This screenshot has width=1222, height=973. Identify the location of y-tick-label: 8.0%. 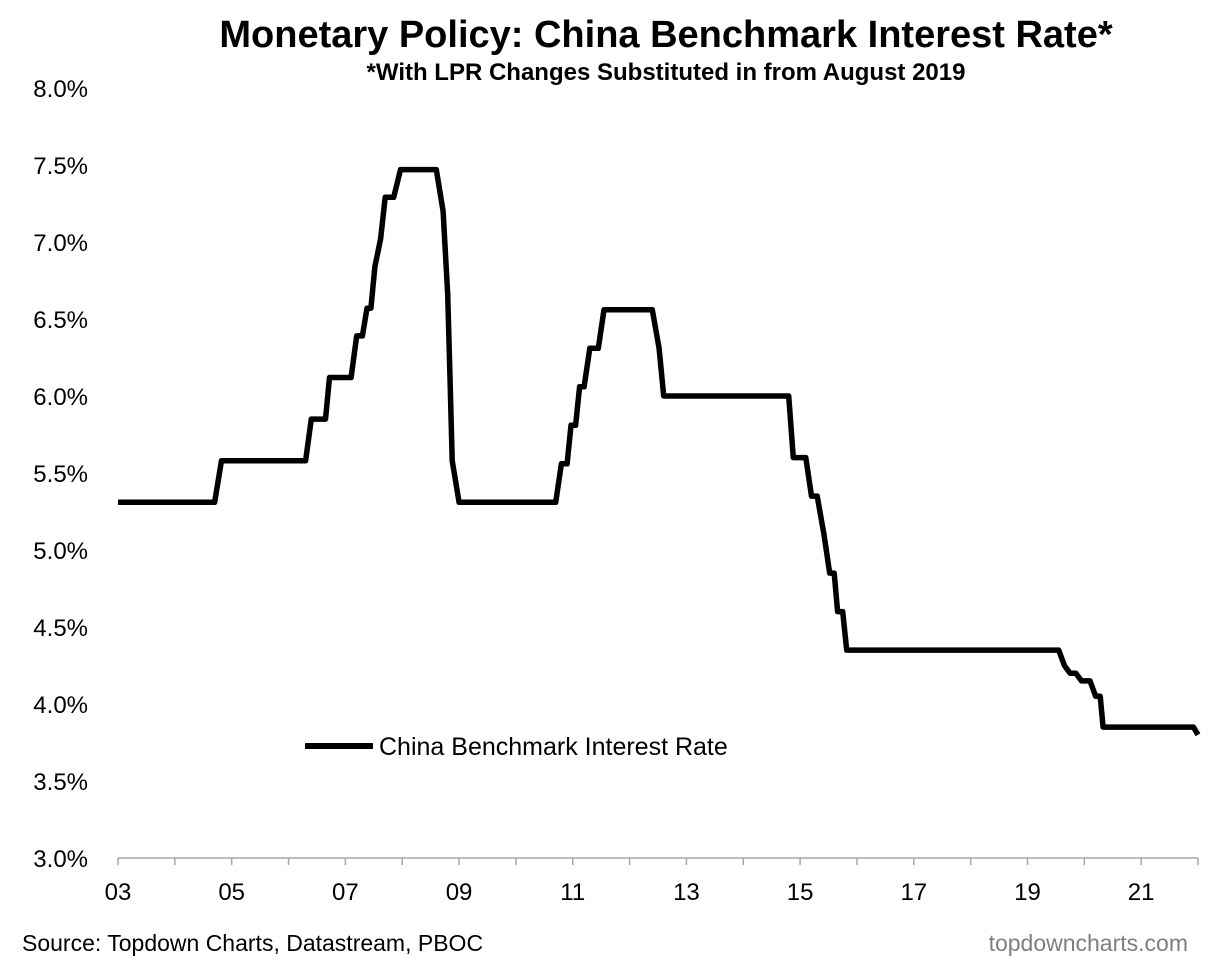
(60, 89).